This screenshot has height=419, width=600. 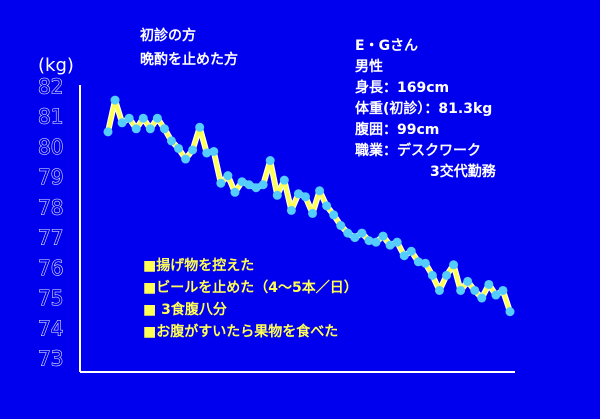 What do you see at coordinates (402, 87) in the screenshot?
I see `profile-line: 身長：169cm` at bounding box center [402, 87].